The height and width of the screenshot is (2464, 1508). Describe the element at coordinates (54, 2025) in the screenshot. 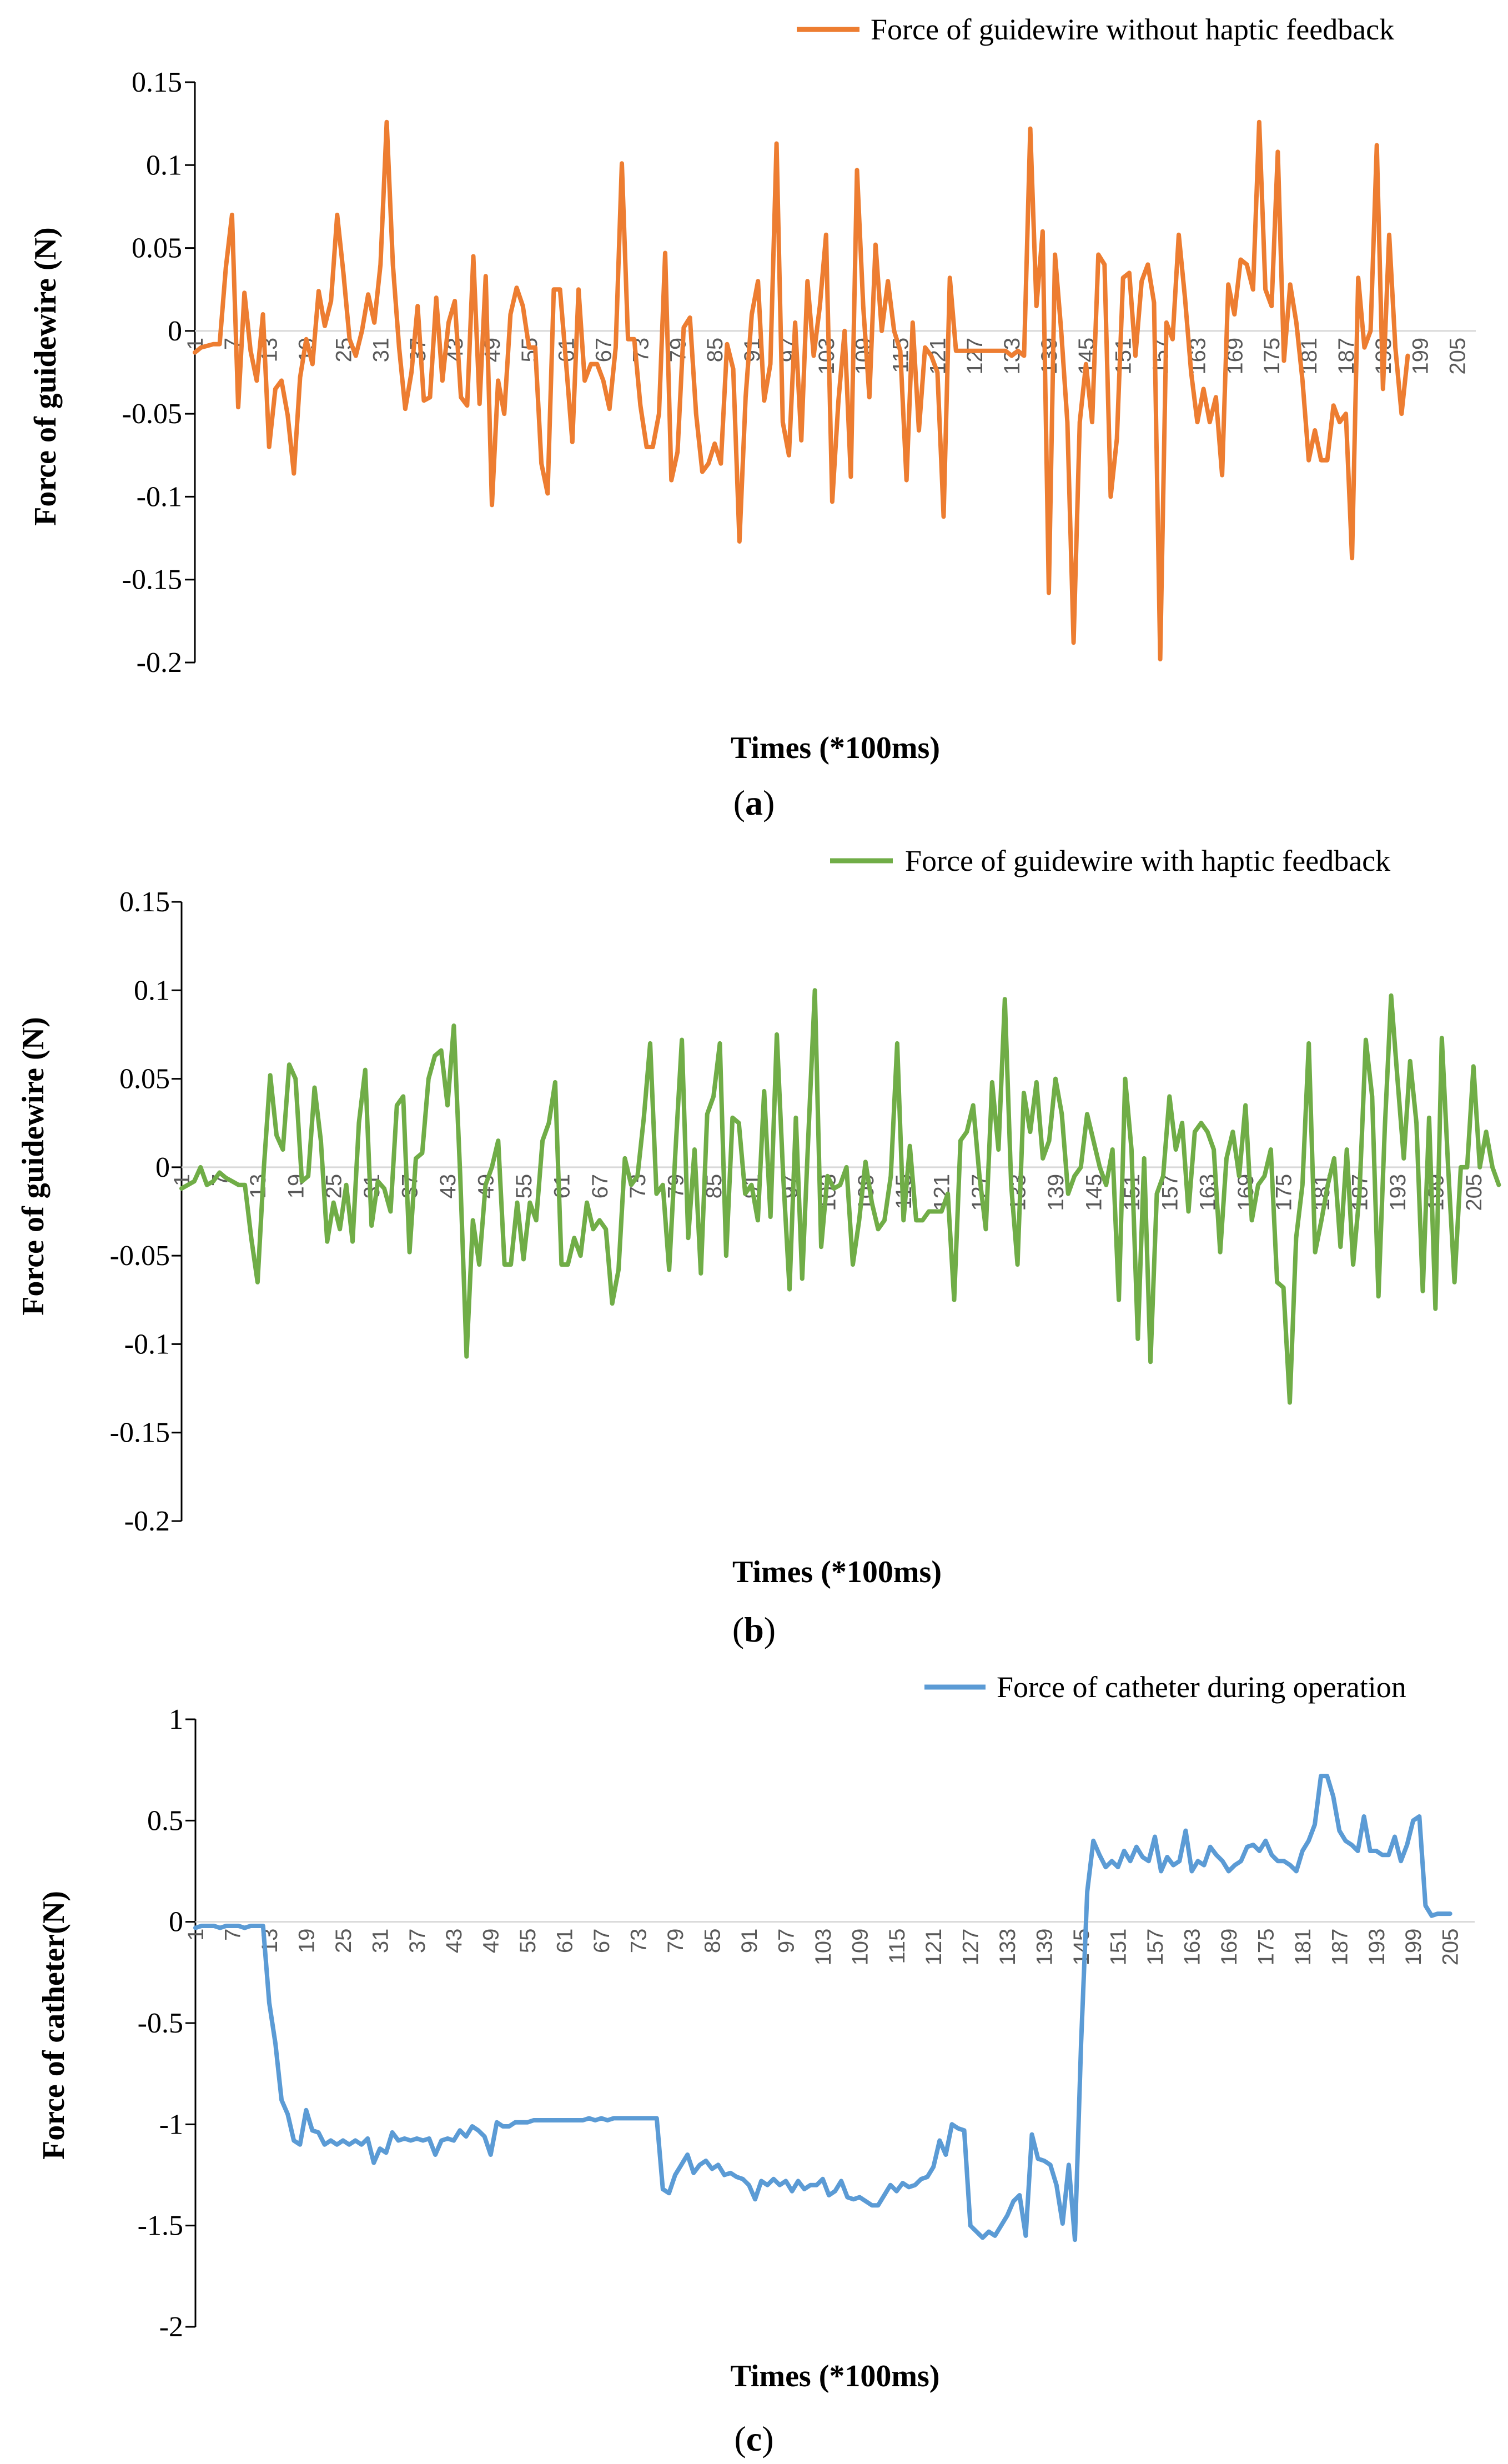

I see `y-axis-title: Force of catheter(N)` at that location.